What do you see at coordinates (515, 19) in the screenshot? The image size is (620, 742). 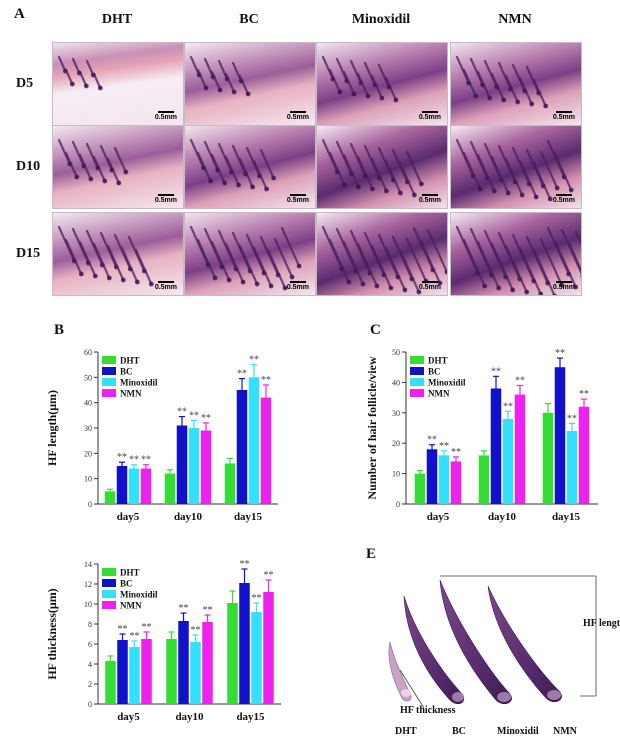 I see `column-header-nmn: NMN` at bounding box center [515, 19].